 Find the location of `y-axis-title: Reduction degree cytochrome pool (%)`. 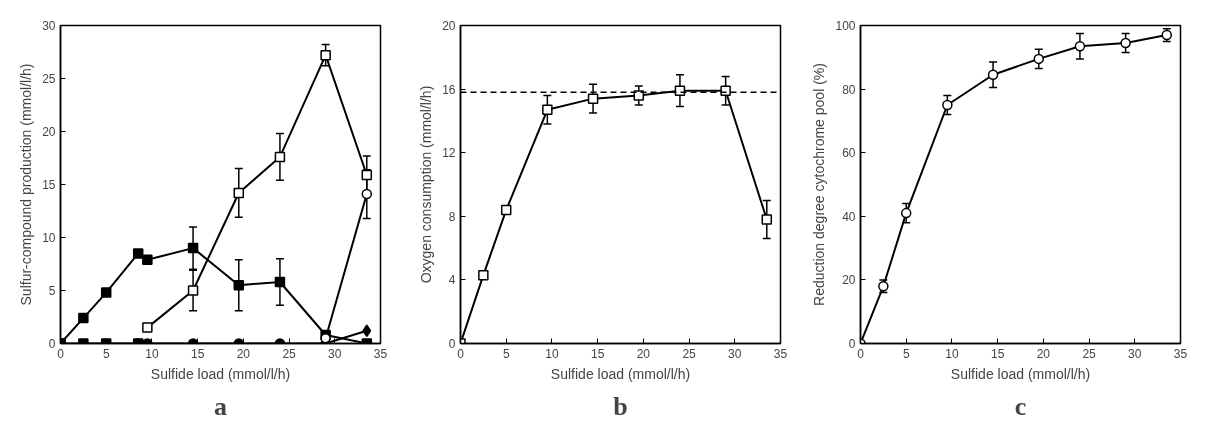

y-axis-title: Reduction degree cytochrome pool (%) is located at coordinates (819, 184).